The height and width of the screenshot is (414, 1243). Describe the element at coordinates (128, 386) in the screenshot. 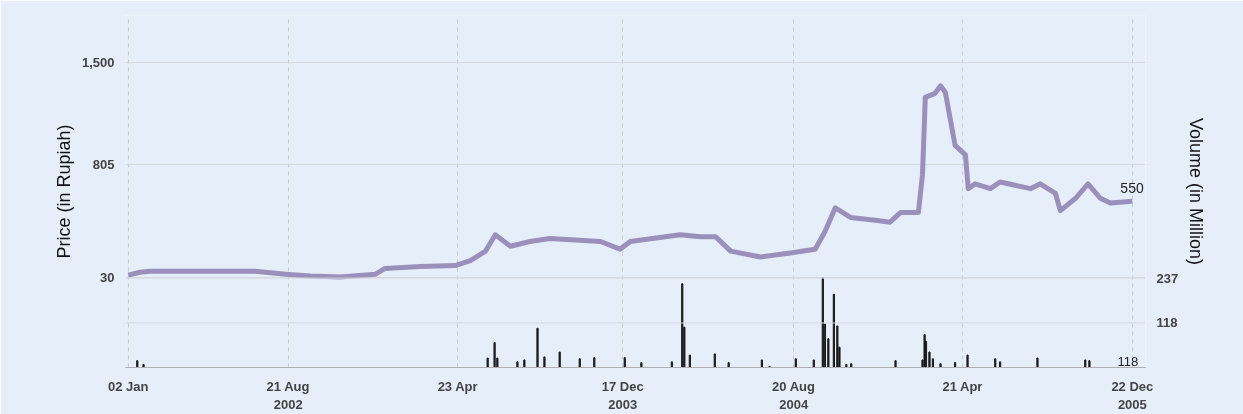

I see `x-tick-label: 02 Jan` at that location.